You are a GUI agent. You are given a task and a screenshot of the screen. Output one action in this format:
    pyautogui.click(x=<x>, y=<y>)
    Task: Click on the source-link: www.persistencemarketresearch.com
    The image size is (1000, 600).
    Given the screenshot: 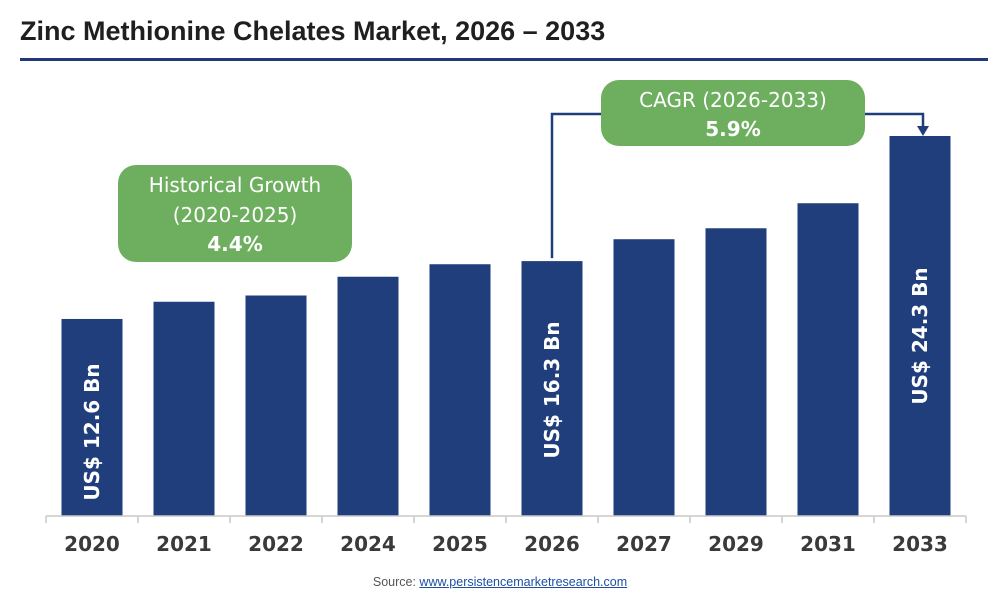 What is the action you would take?
    pyautogui.click(x=523, y=582)
    